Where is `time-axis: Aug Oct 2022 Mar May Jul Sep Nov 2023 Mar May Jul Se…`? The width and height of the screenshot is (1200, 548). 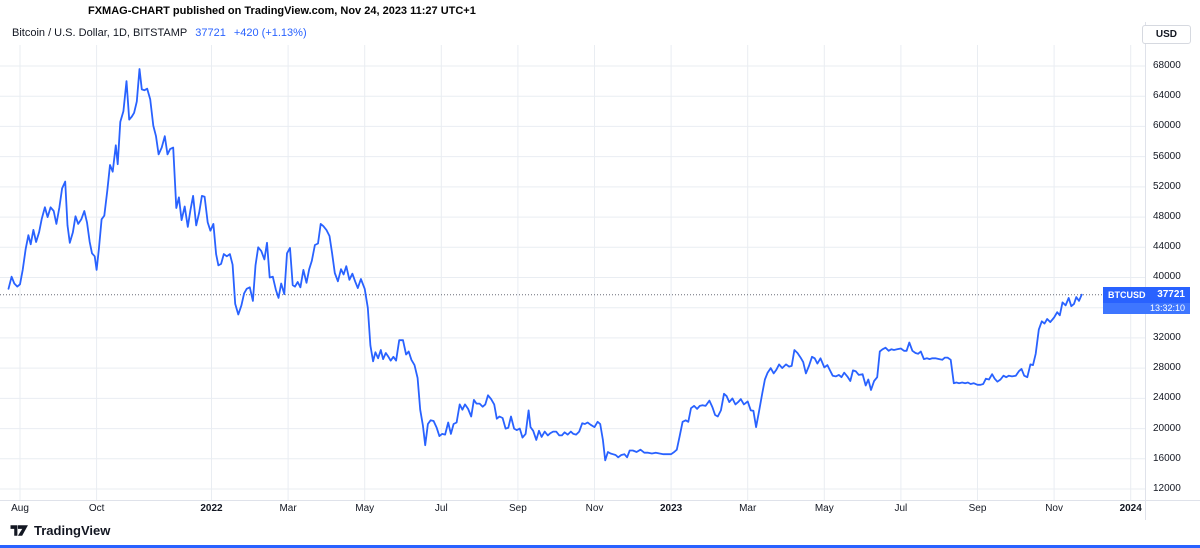
time-axis: Aug Oct 2022 Mar May Jul Sep Nov 2023 Mar May Jul Se… is located at coordinates (572, 511).